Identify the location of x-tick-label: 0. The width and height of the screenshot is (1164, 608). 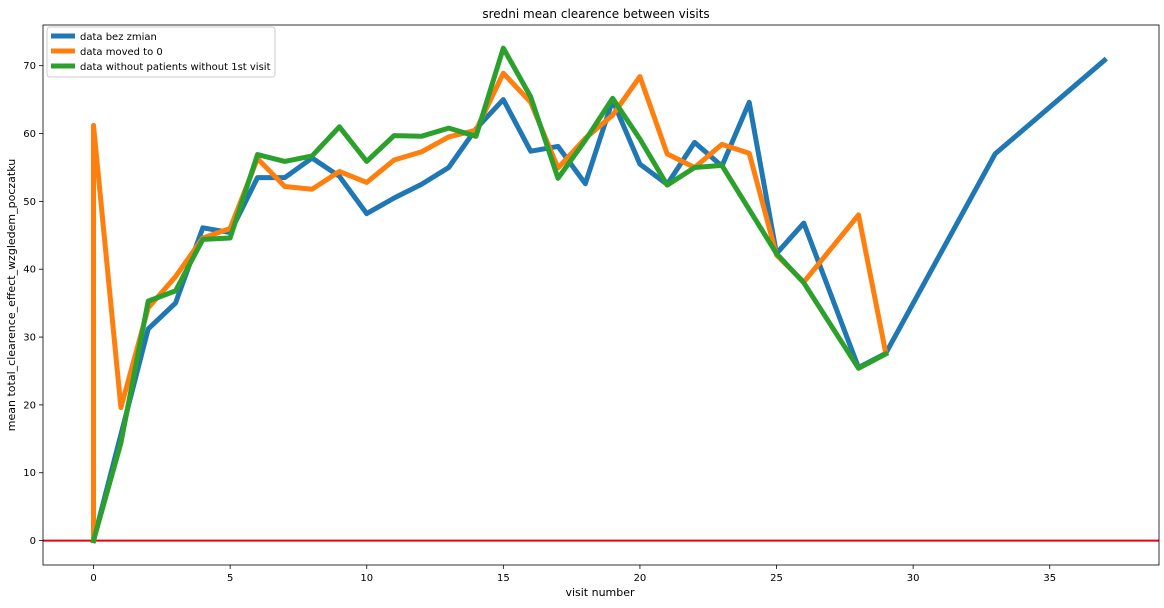
(93, 578).